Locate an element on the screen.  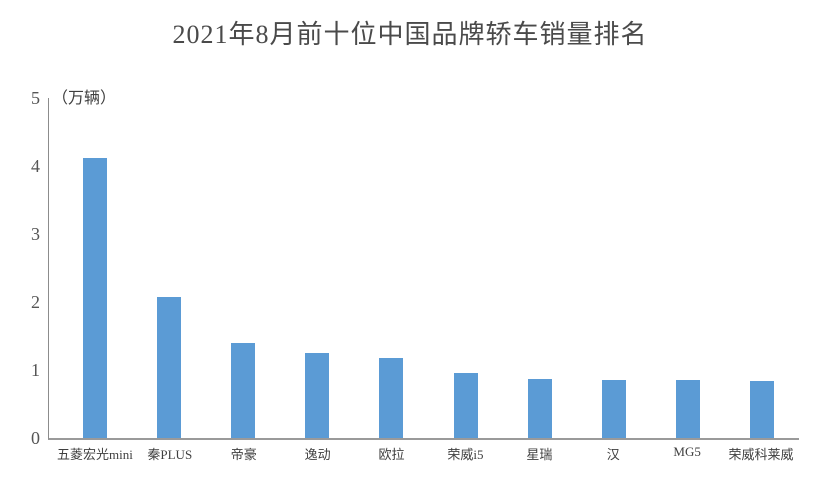
x-category-label: 荣威科莱威 is located at coordinates (761, 454).